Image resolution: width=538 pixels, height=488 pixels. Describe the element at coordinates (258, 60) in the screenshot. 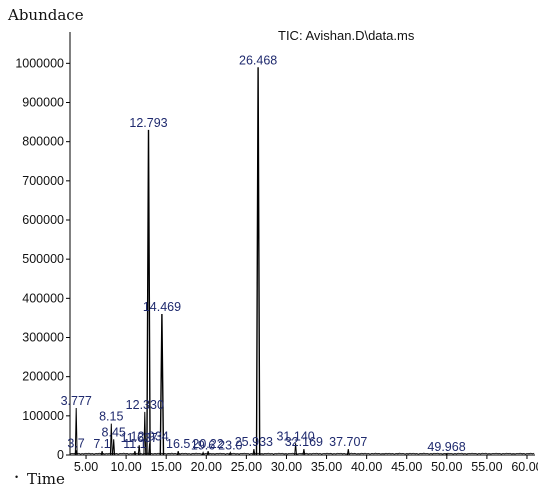

I see `peak-label: 26.468` at that location.